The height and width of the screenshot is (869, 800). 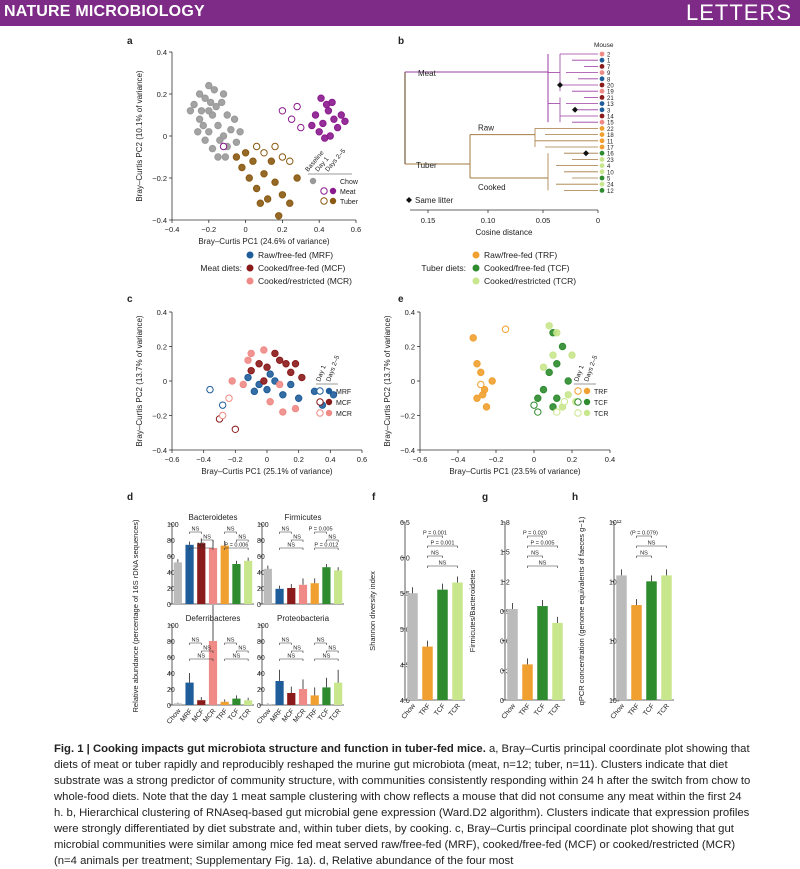 What do you see at coordinates (651, 640) in the screenshot?
I see `bar-tcf-h` at bounding box center [651, 640].